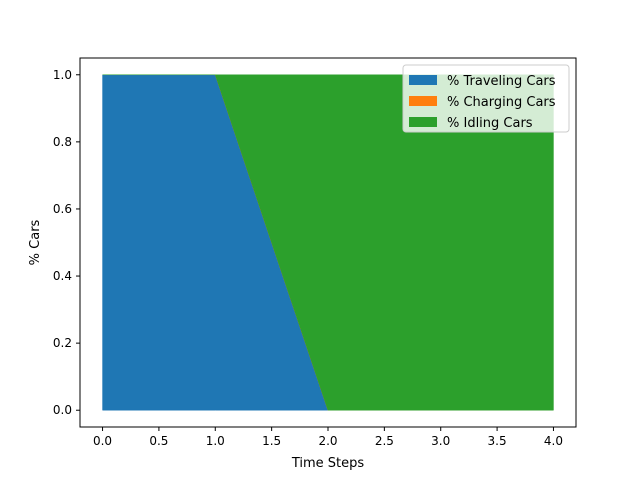 Image resolution: width=640 pixels, height=480 pixels. Describe the element at coordinates (328, 463) in the screenshot. I see `x-axis-label: Time Steps` at that location.